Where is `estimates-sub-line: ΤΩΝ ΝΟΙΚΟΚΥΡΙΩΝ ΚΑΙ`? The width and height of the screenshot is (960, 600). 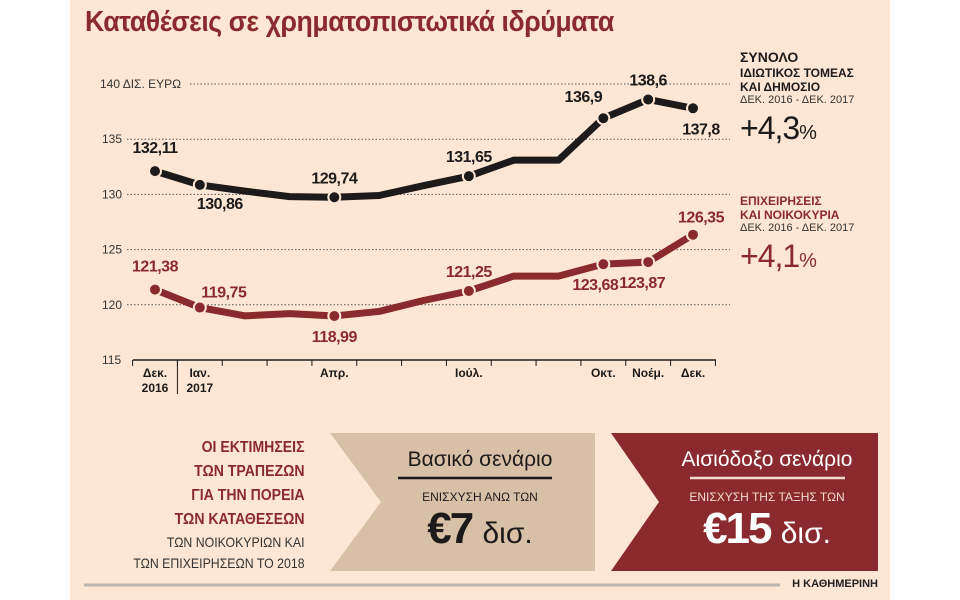 estimates-sub-line: ΤΩΝ ΝΟΙΚΟΚΥΡΙΩΝ ΚΑΙ is located at coordinates (236, 542).